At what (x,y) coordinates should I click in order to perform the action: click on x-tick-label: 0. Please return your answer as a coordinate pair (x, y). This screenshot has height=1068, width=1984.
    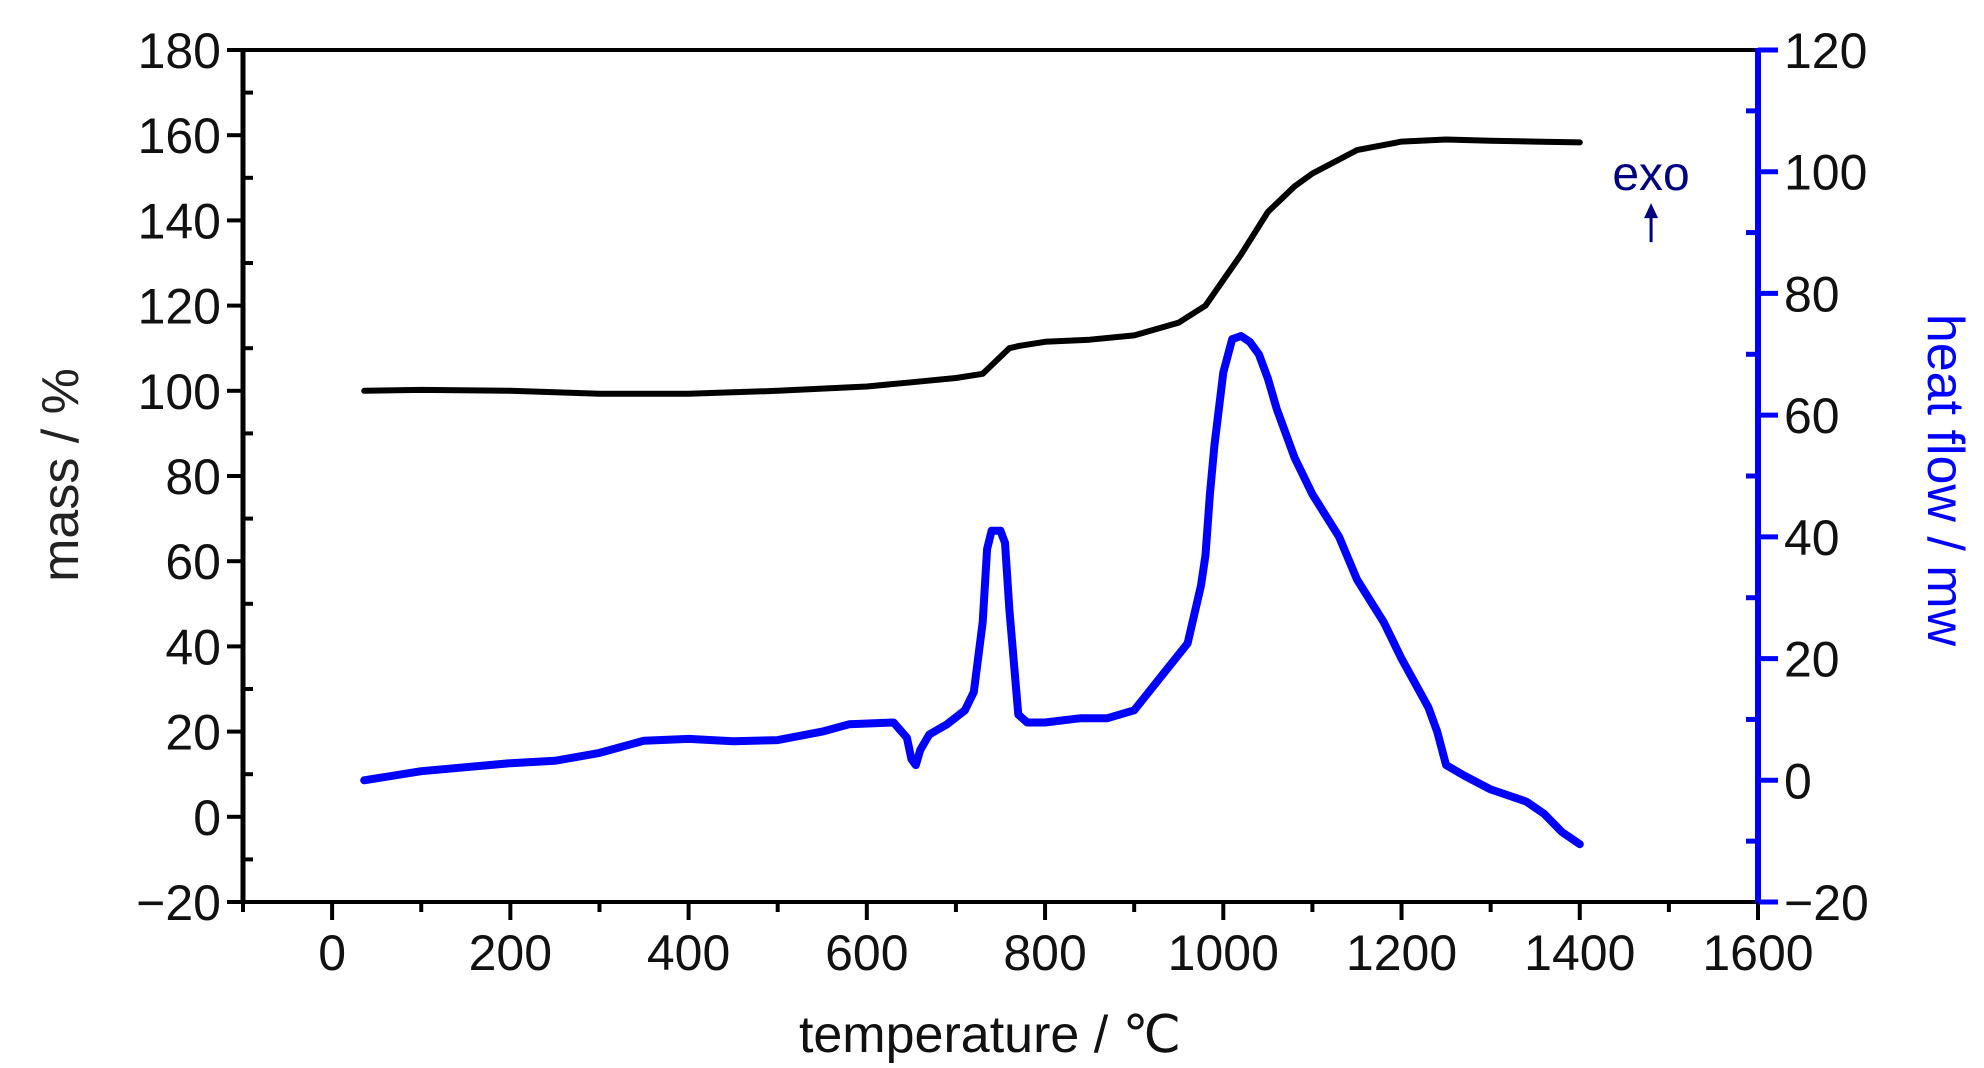
    Looking at the image, I should click on (332, 953).